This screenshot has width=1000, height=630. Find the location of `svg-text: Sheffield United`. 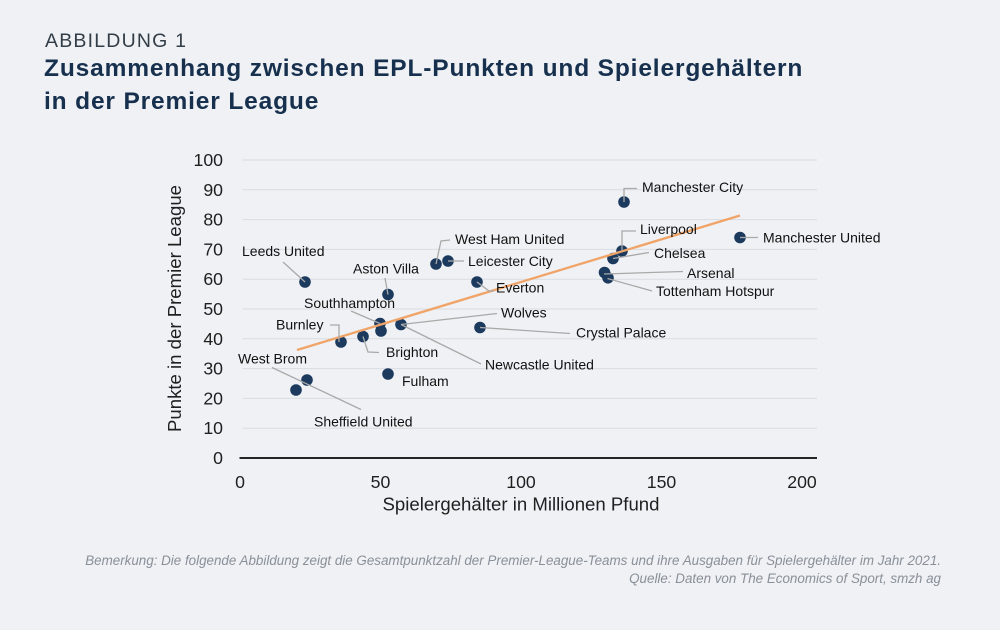

svg-text: Sheffield United is located at coordinates (363, 422).